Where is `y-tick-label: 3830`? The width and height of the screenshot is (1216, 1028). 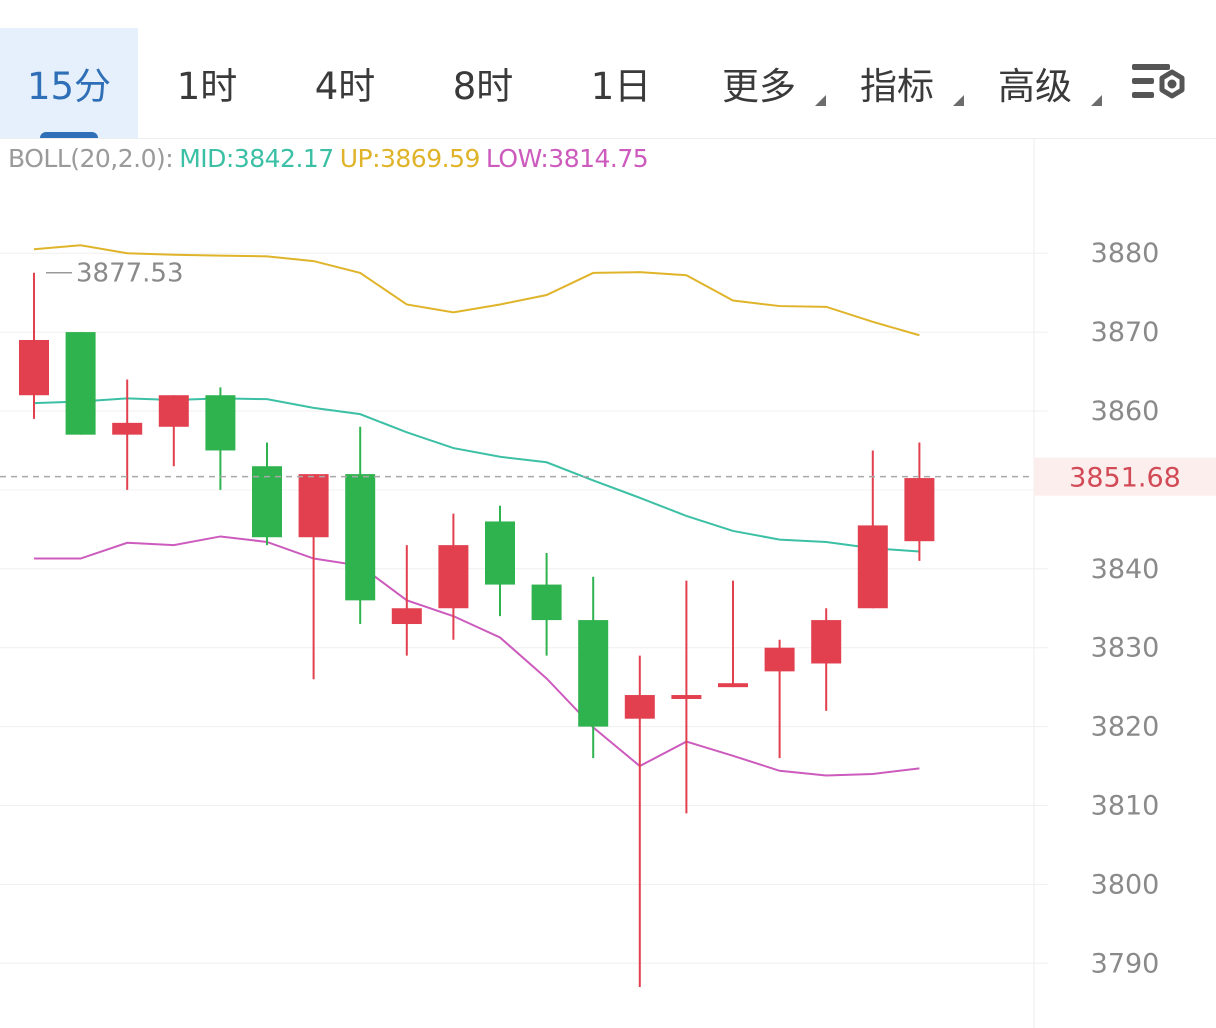 y-tick-label: 3830 is located at coordinates (1125, 648).